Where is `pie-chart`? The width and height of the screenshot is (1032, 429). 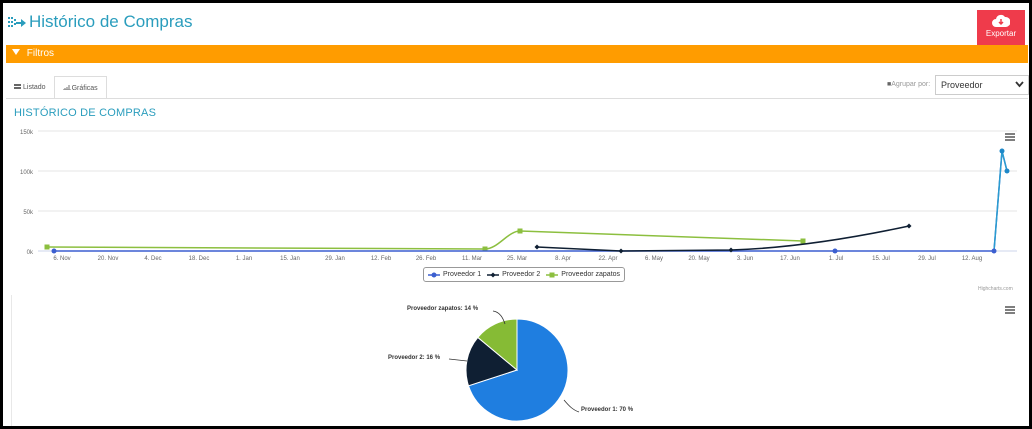 pie-chart is located at coordinates (514, 366).